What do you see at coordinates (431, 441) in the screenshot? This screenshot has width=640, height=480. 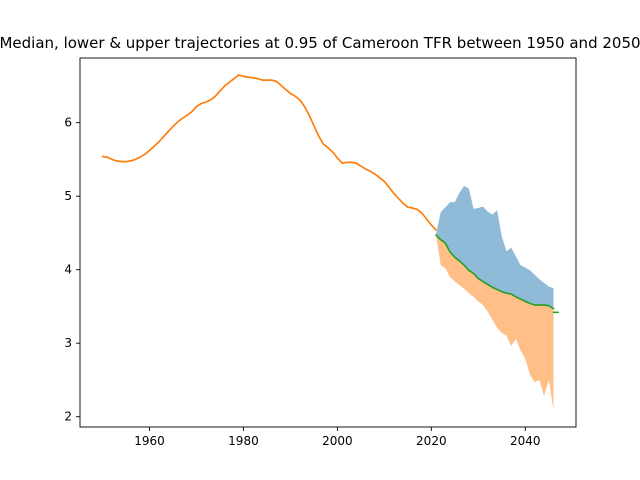 I see `x-tick-label: 2020` at bounding box center [431, 441].